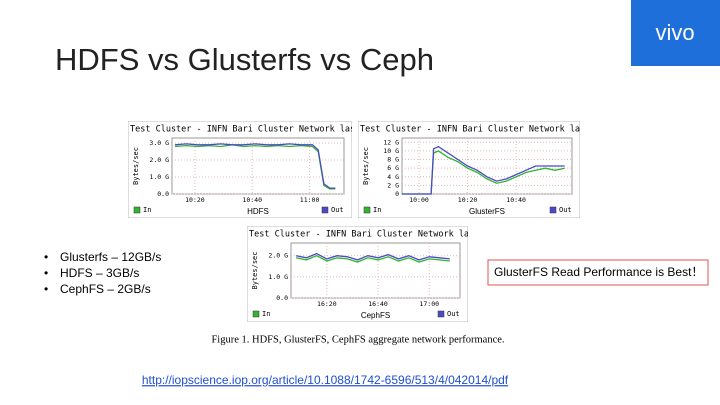  I want to click on bullet: CephFS – 2GB/s, so click(105, 289).